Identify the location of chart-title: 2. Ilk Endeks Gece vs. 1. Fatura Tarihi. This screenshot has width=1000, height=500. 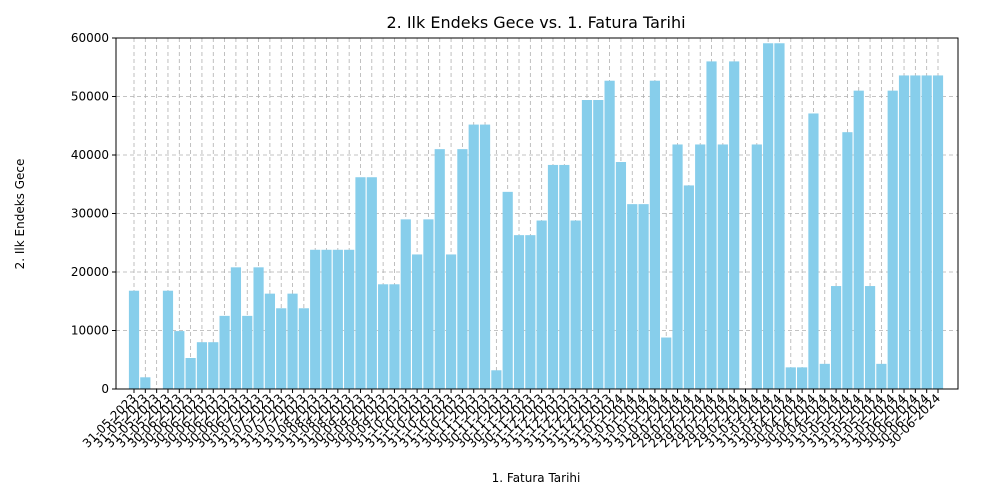
(535, 22).